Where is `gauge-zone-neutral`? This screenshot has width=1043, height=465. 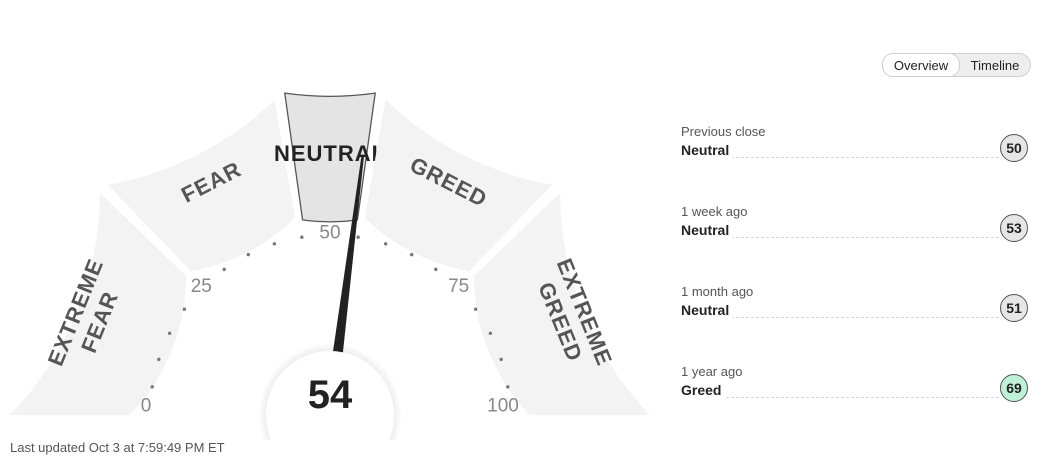
gauge-zone-neutral is located at coordinates (330, 157).